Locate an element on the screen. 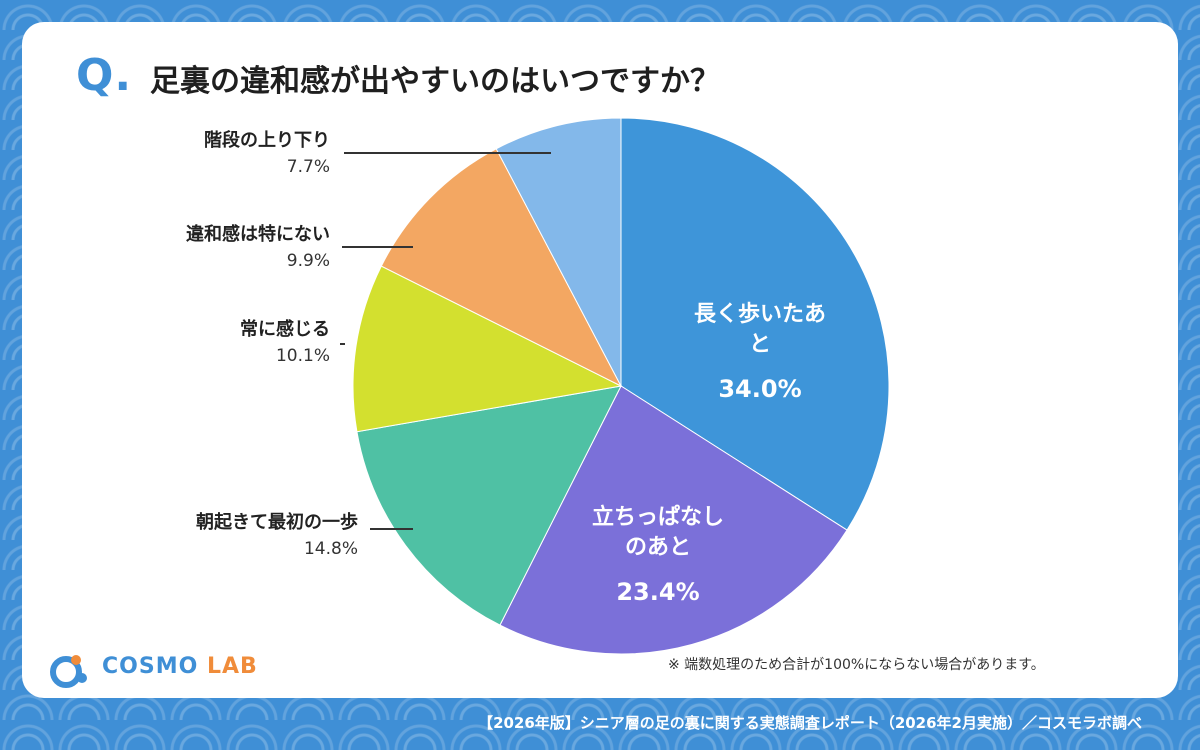 Image resolution: width=1200 pixels, height=750 pixels. logo-text: COSMO LAB is located at coordinates (180, 666).